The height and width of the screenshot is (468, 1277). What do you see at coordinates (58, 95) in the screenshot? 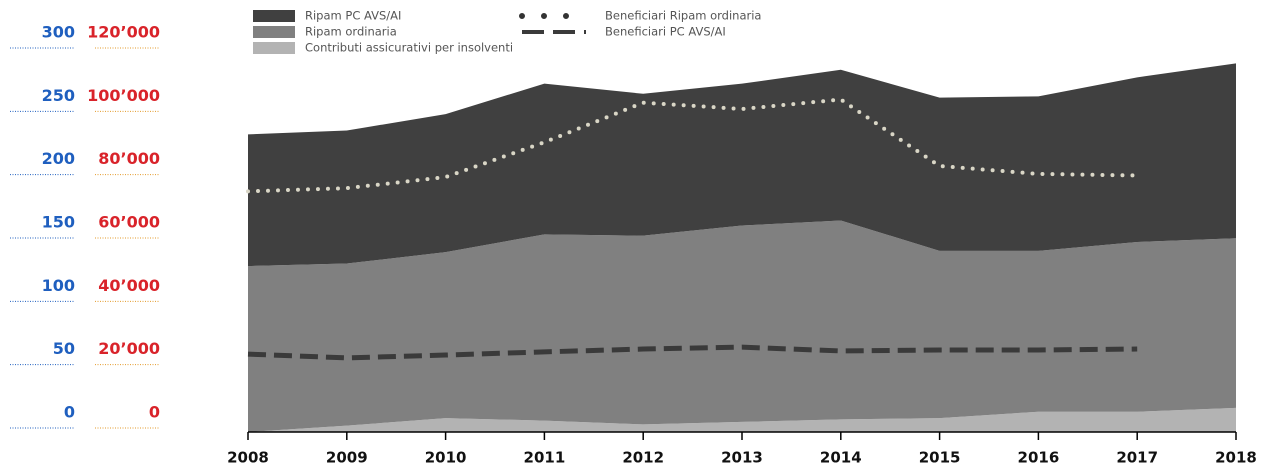
I see `y-tick-label: 250` at bounding box center [58, 95].